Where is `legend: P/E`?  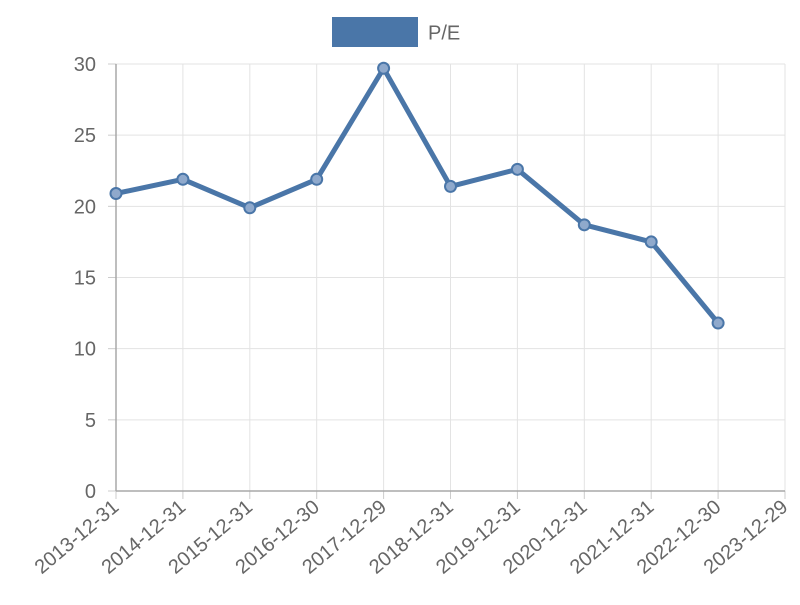 legend: P/E is located at coordinates (396, 32).